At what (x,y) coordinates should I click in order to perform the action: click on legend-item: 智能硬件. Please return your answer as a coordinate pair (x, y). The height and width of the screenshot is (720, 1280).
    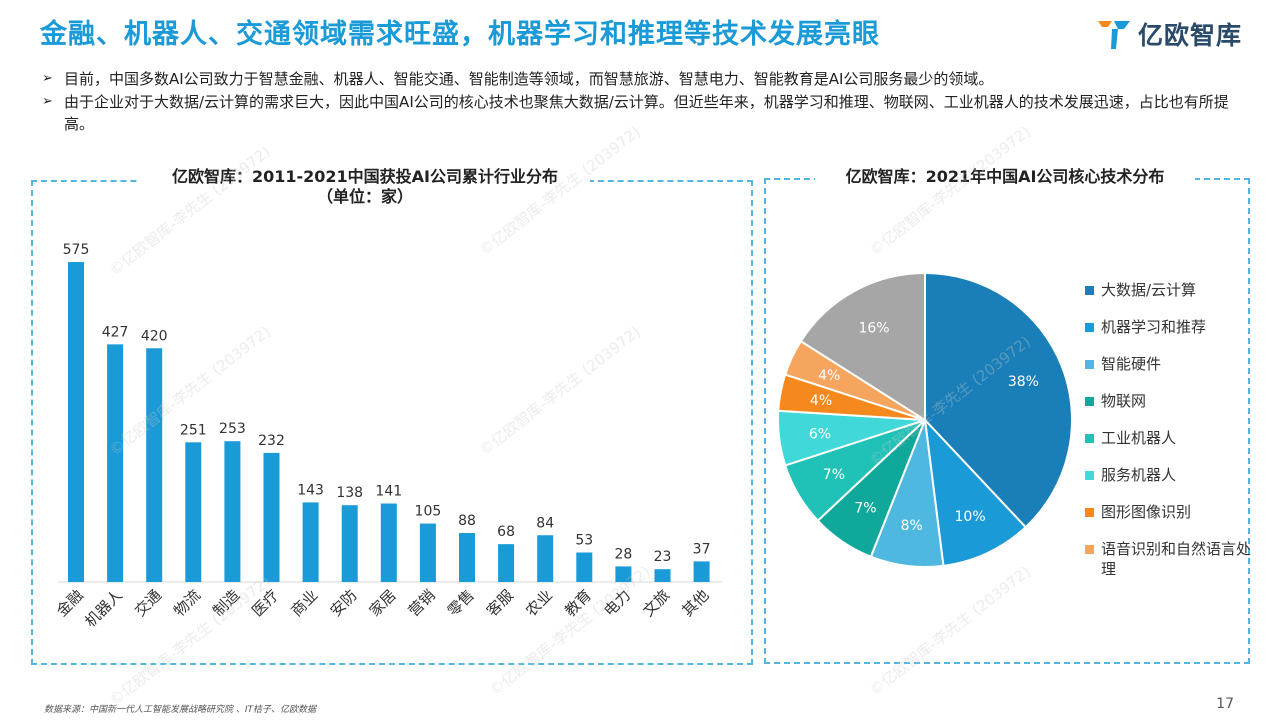
    Looking at the image, I should click on (1170, 372).